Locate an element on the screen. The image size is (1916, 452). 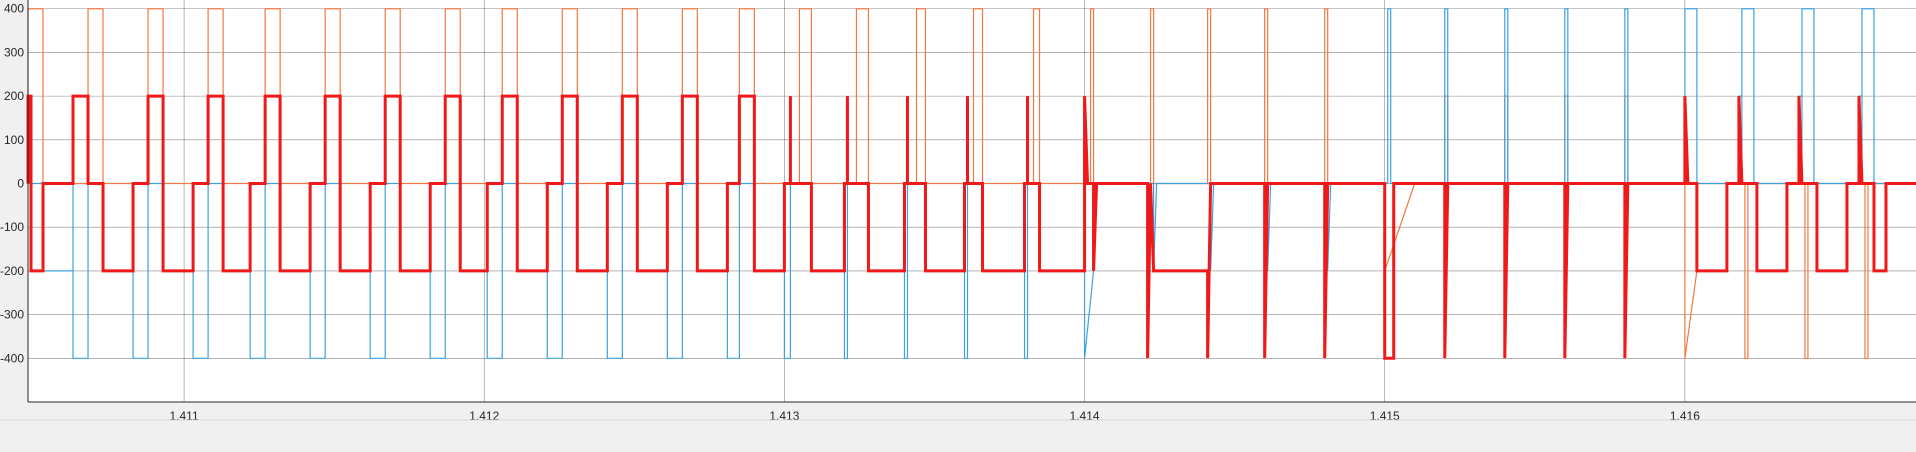
y-tick-label: 0 is located at coordinates (20, 184).